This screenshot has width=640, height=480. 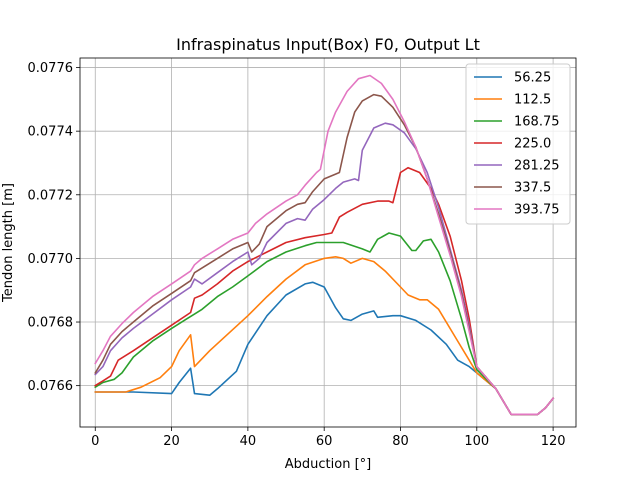 What do you see at coordinates (8, 243) in the screenshot?
I see `y-axis-label: Tendon length [m]` at bounding box center [8, 243].